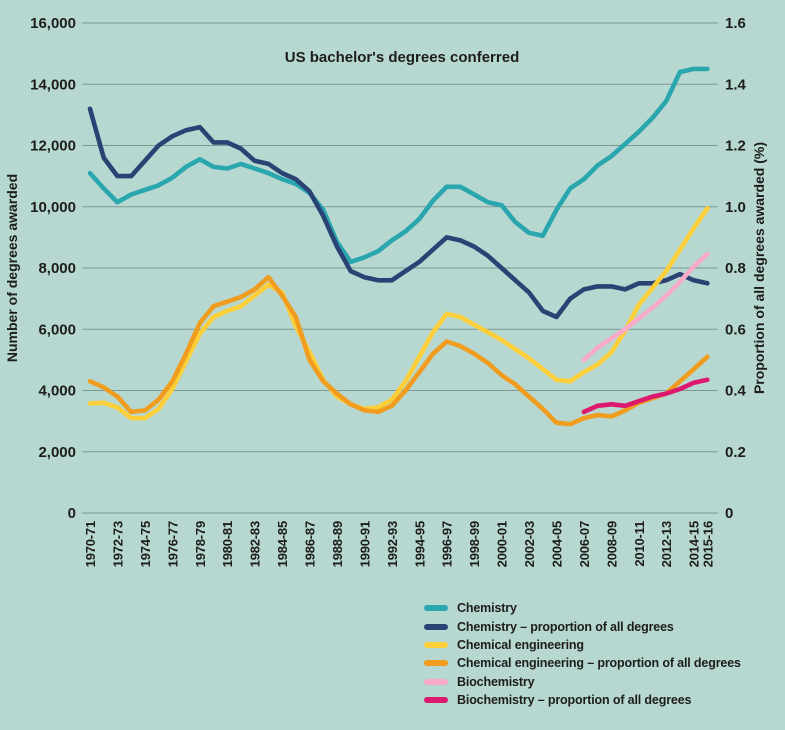  Describe the element at coordinates (582, 682) in the screenshot. I see `legend-item: Biochemistry` at that location.